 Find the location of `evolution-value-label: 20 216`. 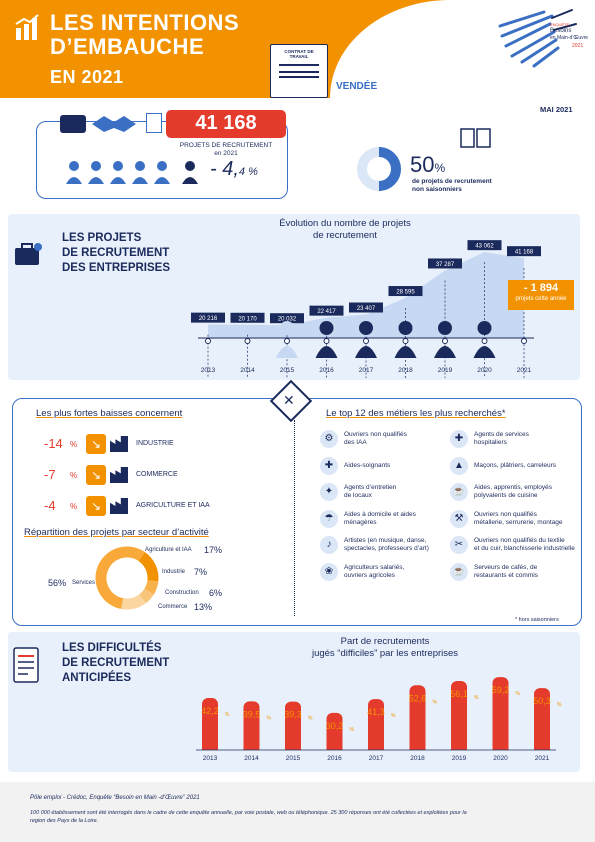

evolution-value-label: 20 216 is located at coordinates (208, 319).